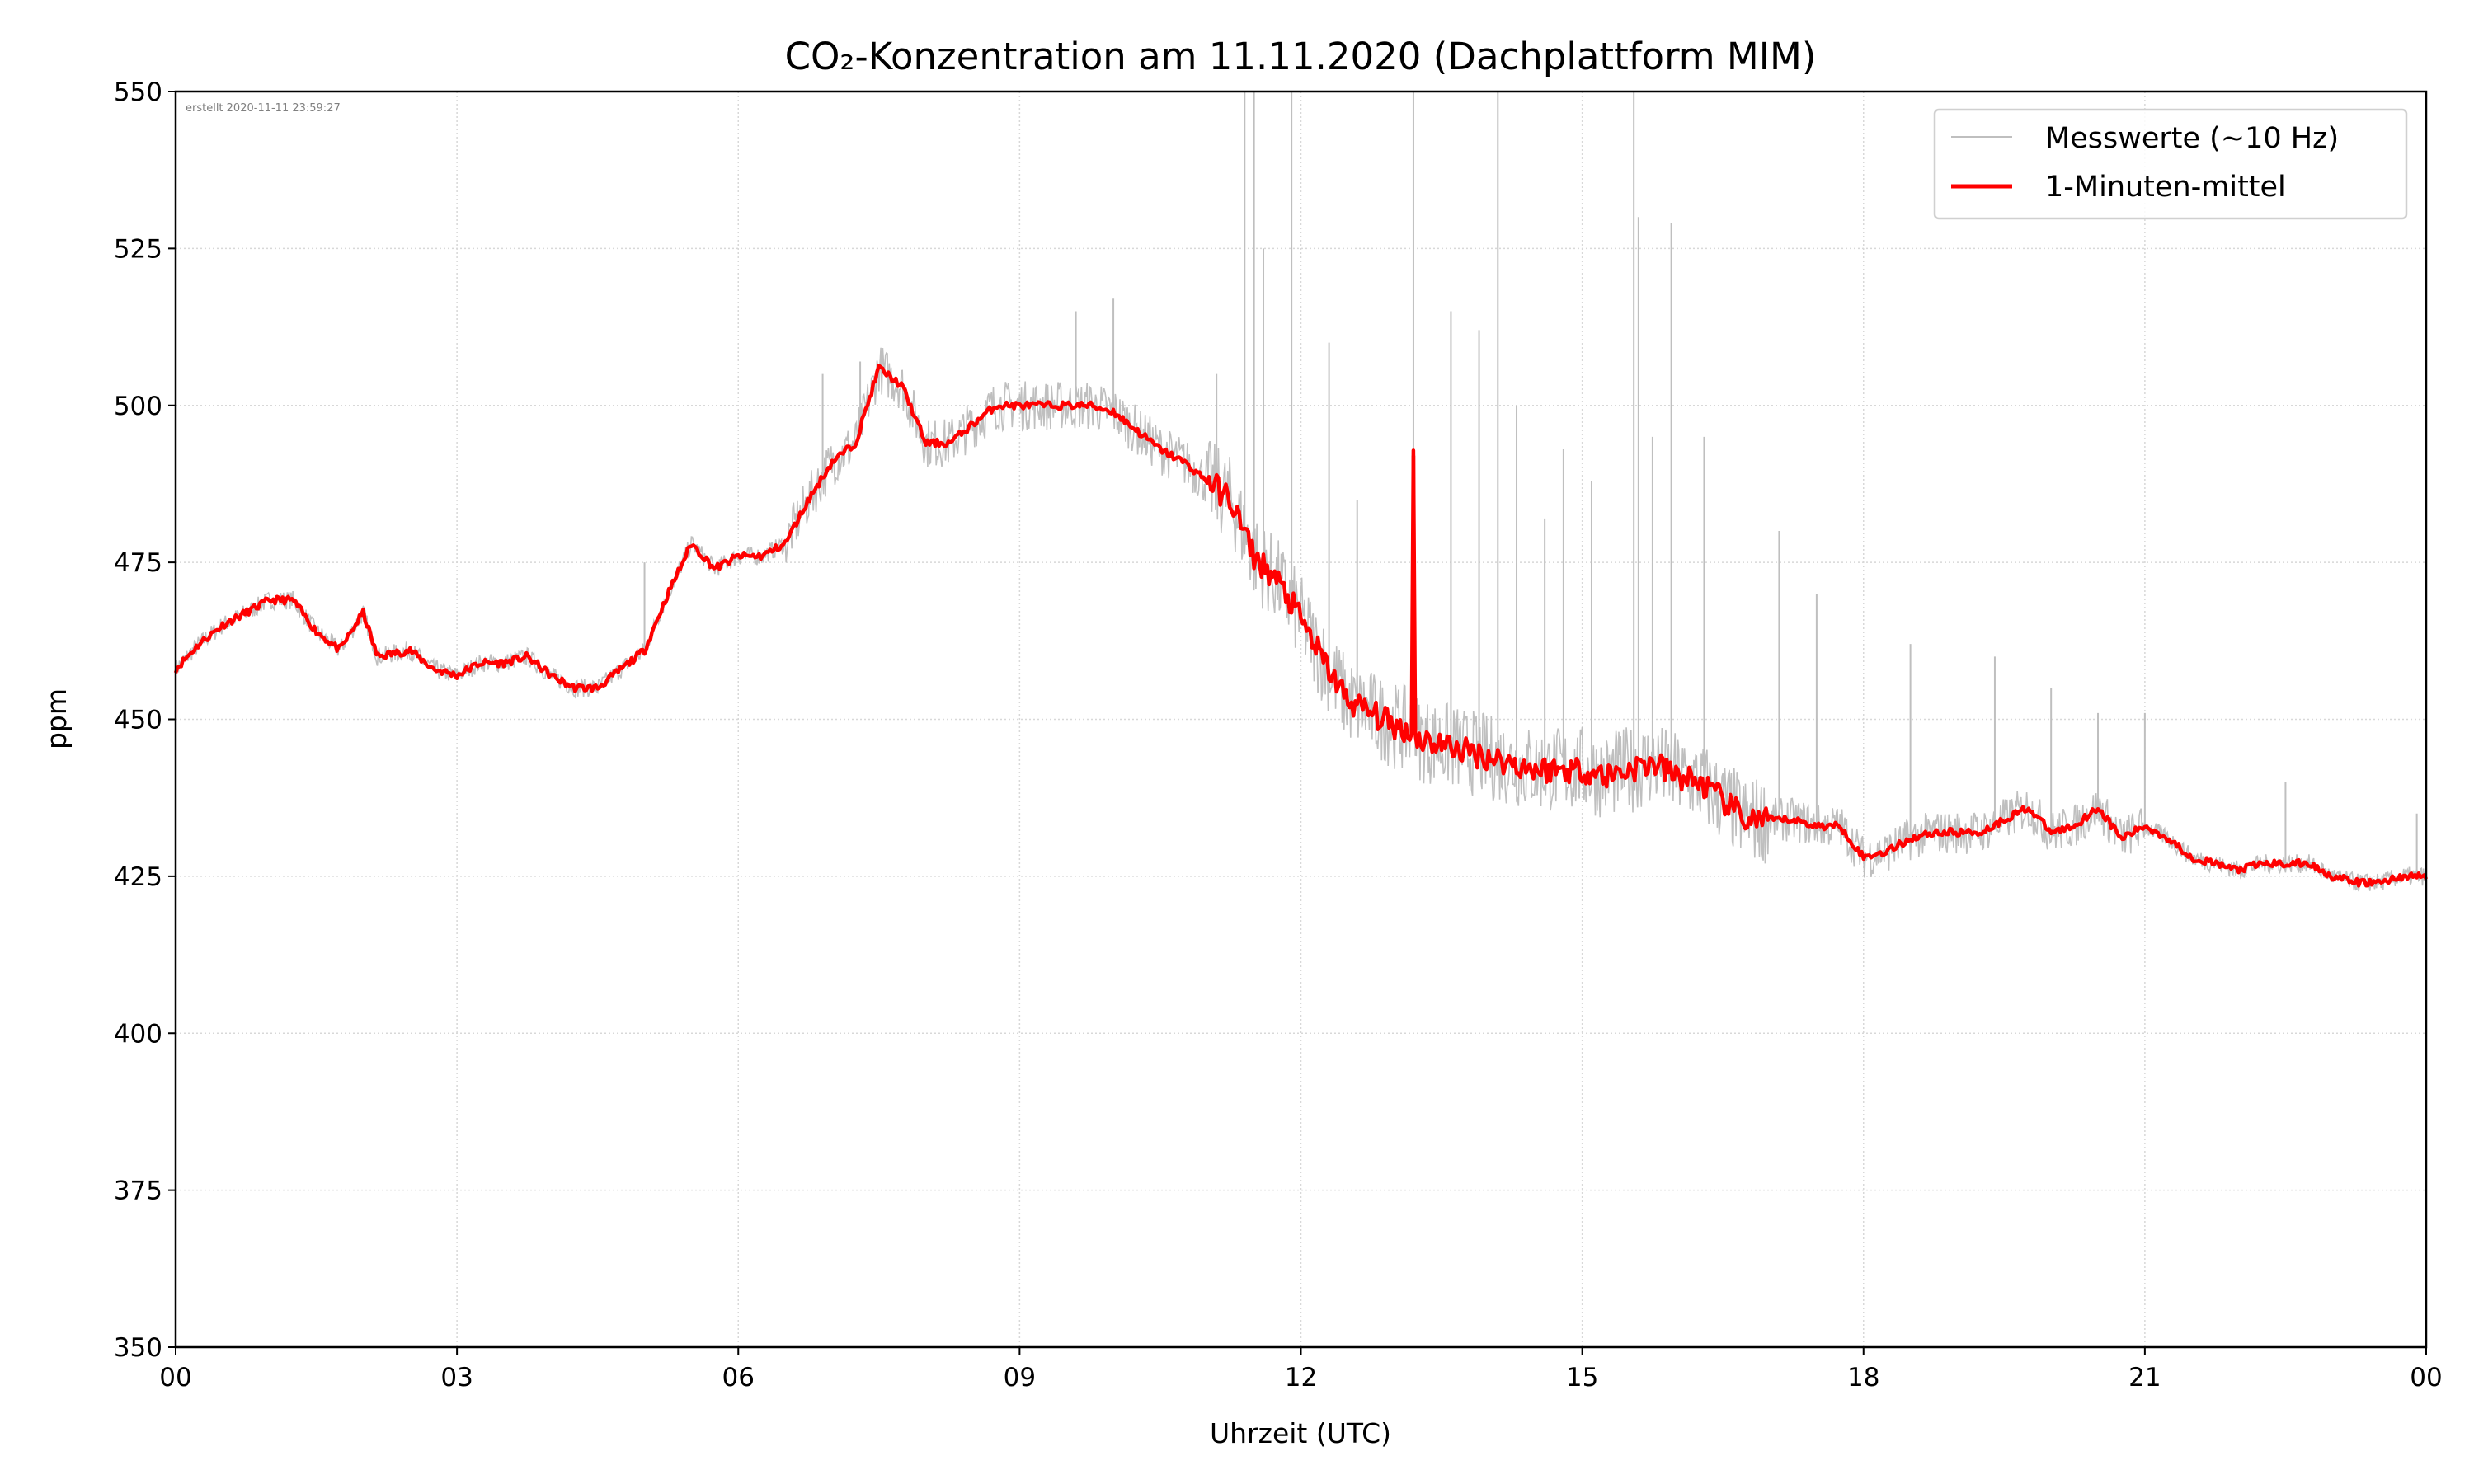 The image size is (2474, 1484). Describe the element at coordinates (738, 1377) in the screenshot. I see `x-tick-label: 06` at that location.